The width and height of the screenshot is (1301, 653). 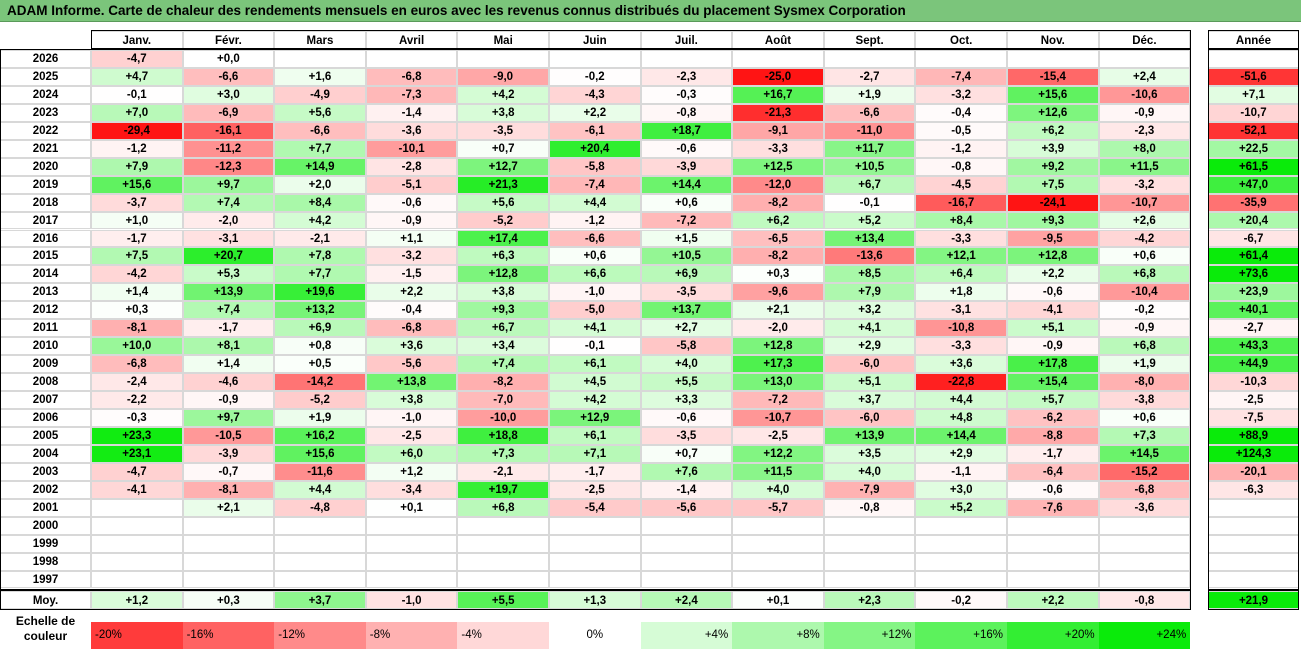 I want to click on heatmap-cell: -3,7, so click(x=137, y=202).